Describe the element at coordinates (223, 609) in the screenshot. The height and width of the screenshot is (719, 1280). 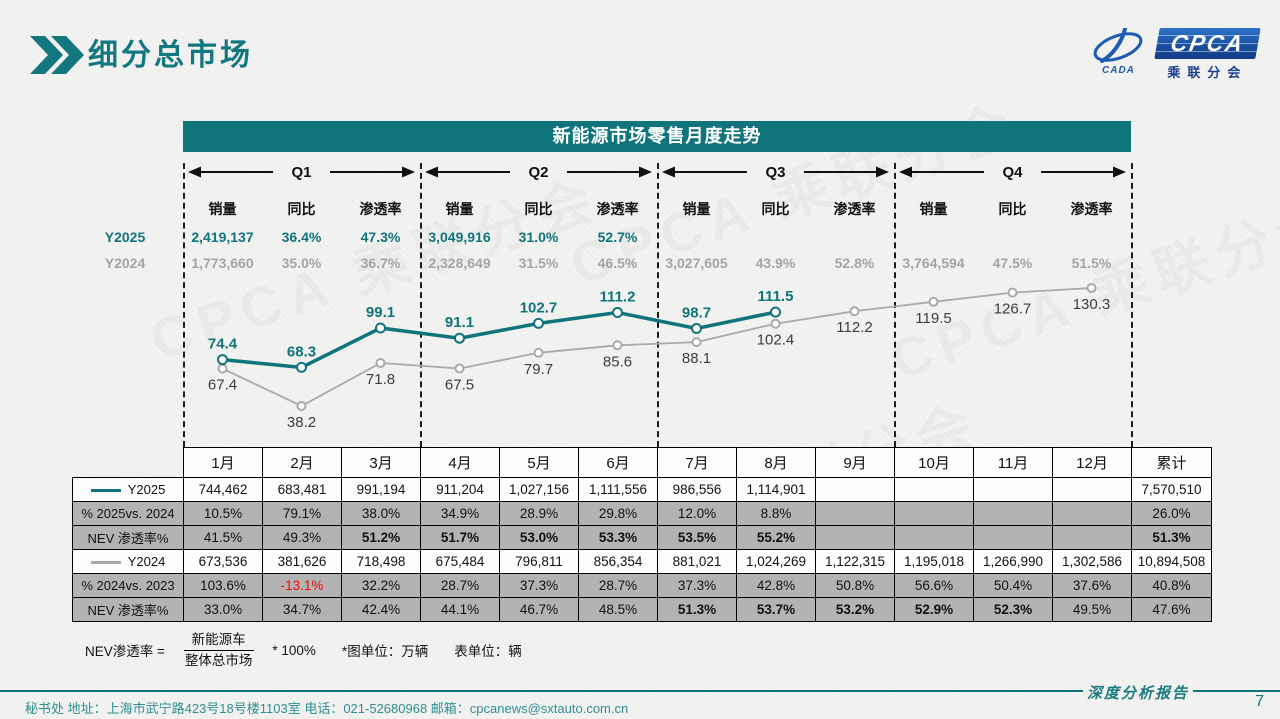
I see `table-cell: 33.0%` at that location.